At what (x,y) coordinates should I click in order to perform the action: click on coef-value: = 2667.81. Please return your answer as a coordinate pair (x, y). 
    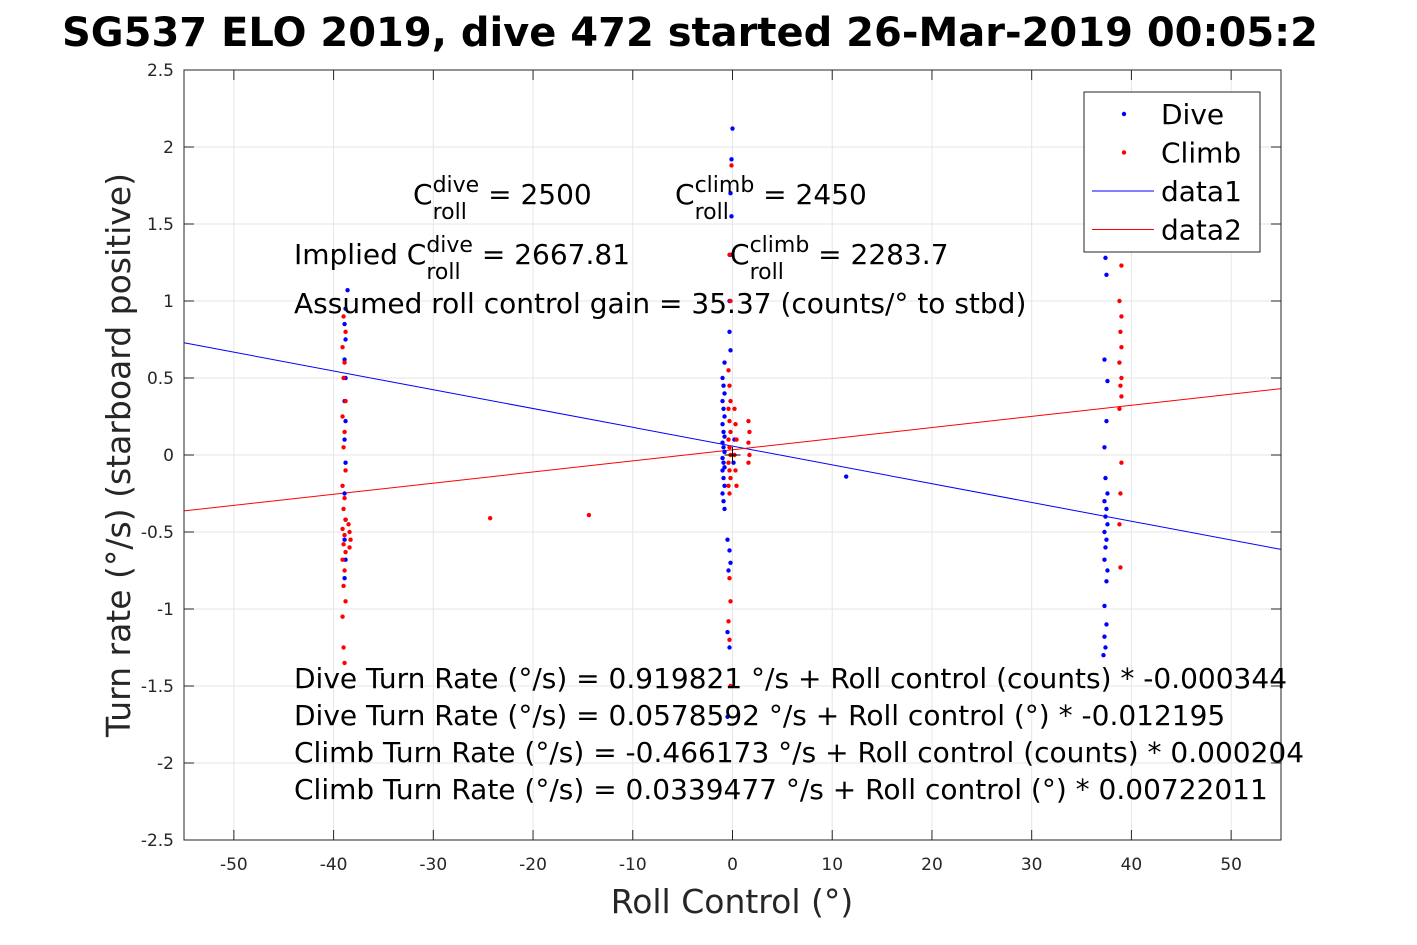
    Looking at the image, I should click on (551, 254).